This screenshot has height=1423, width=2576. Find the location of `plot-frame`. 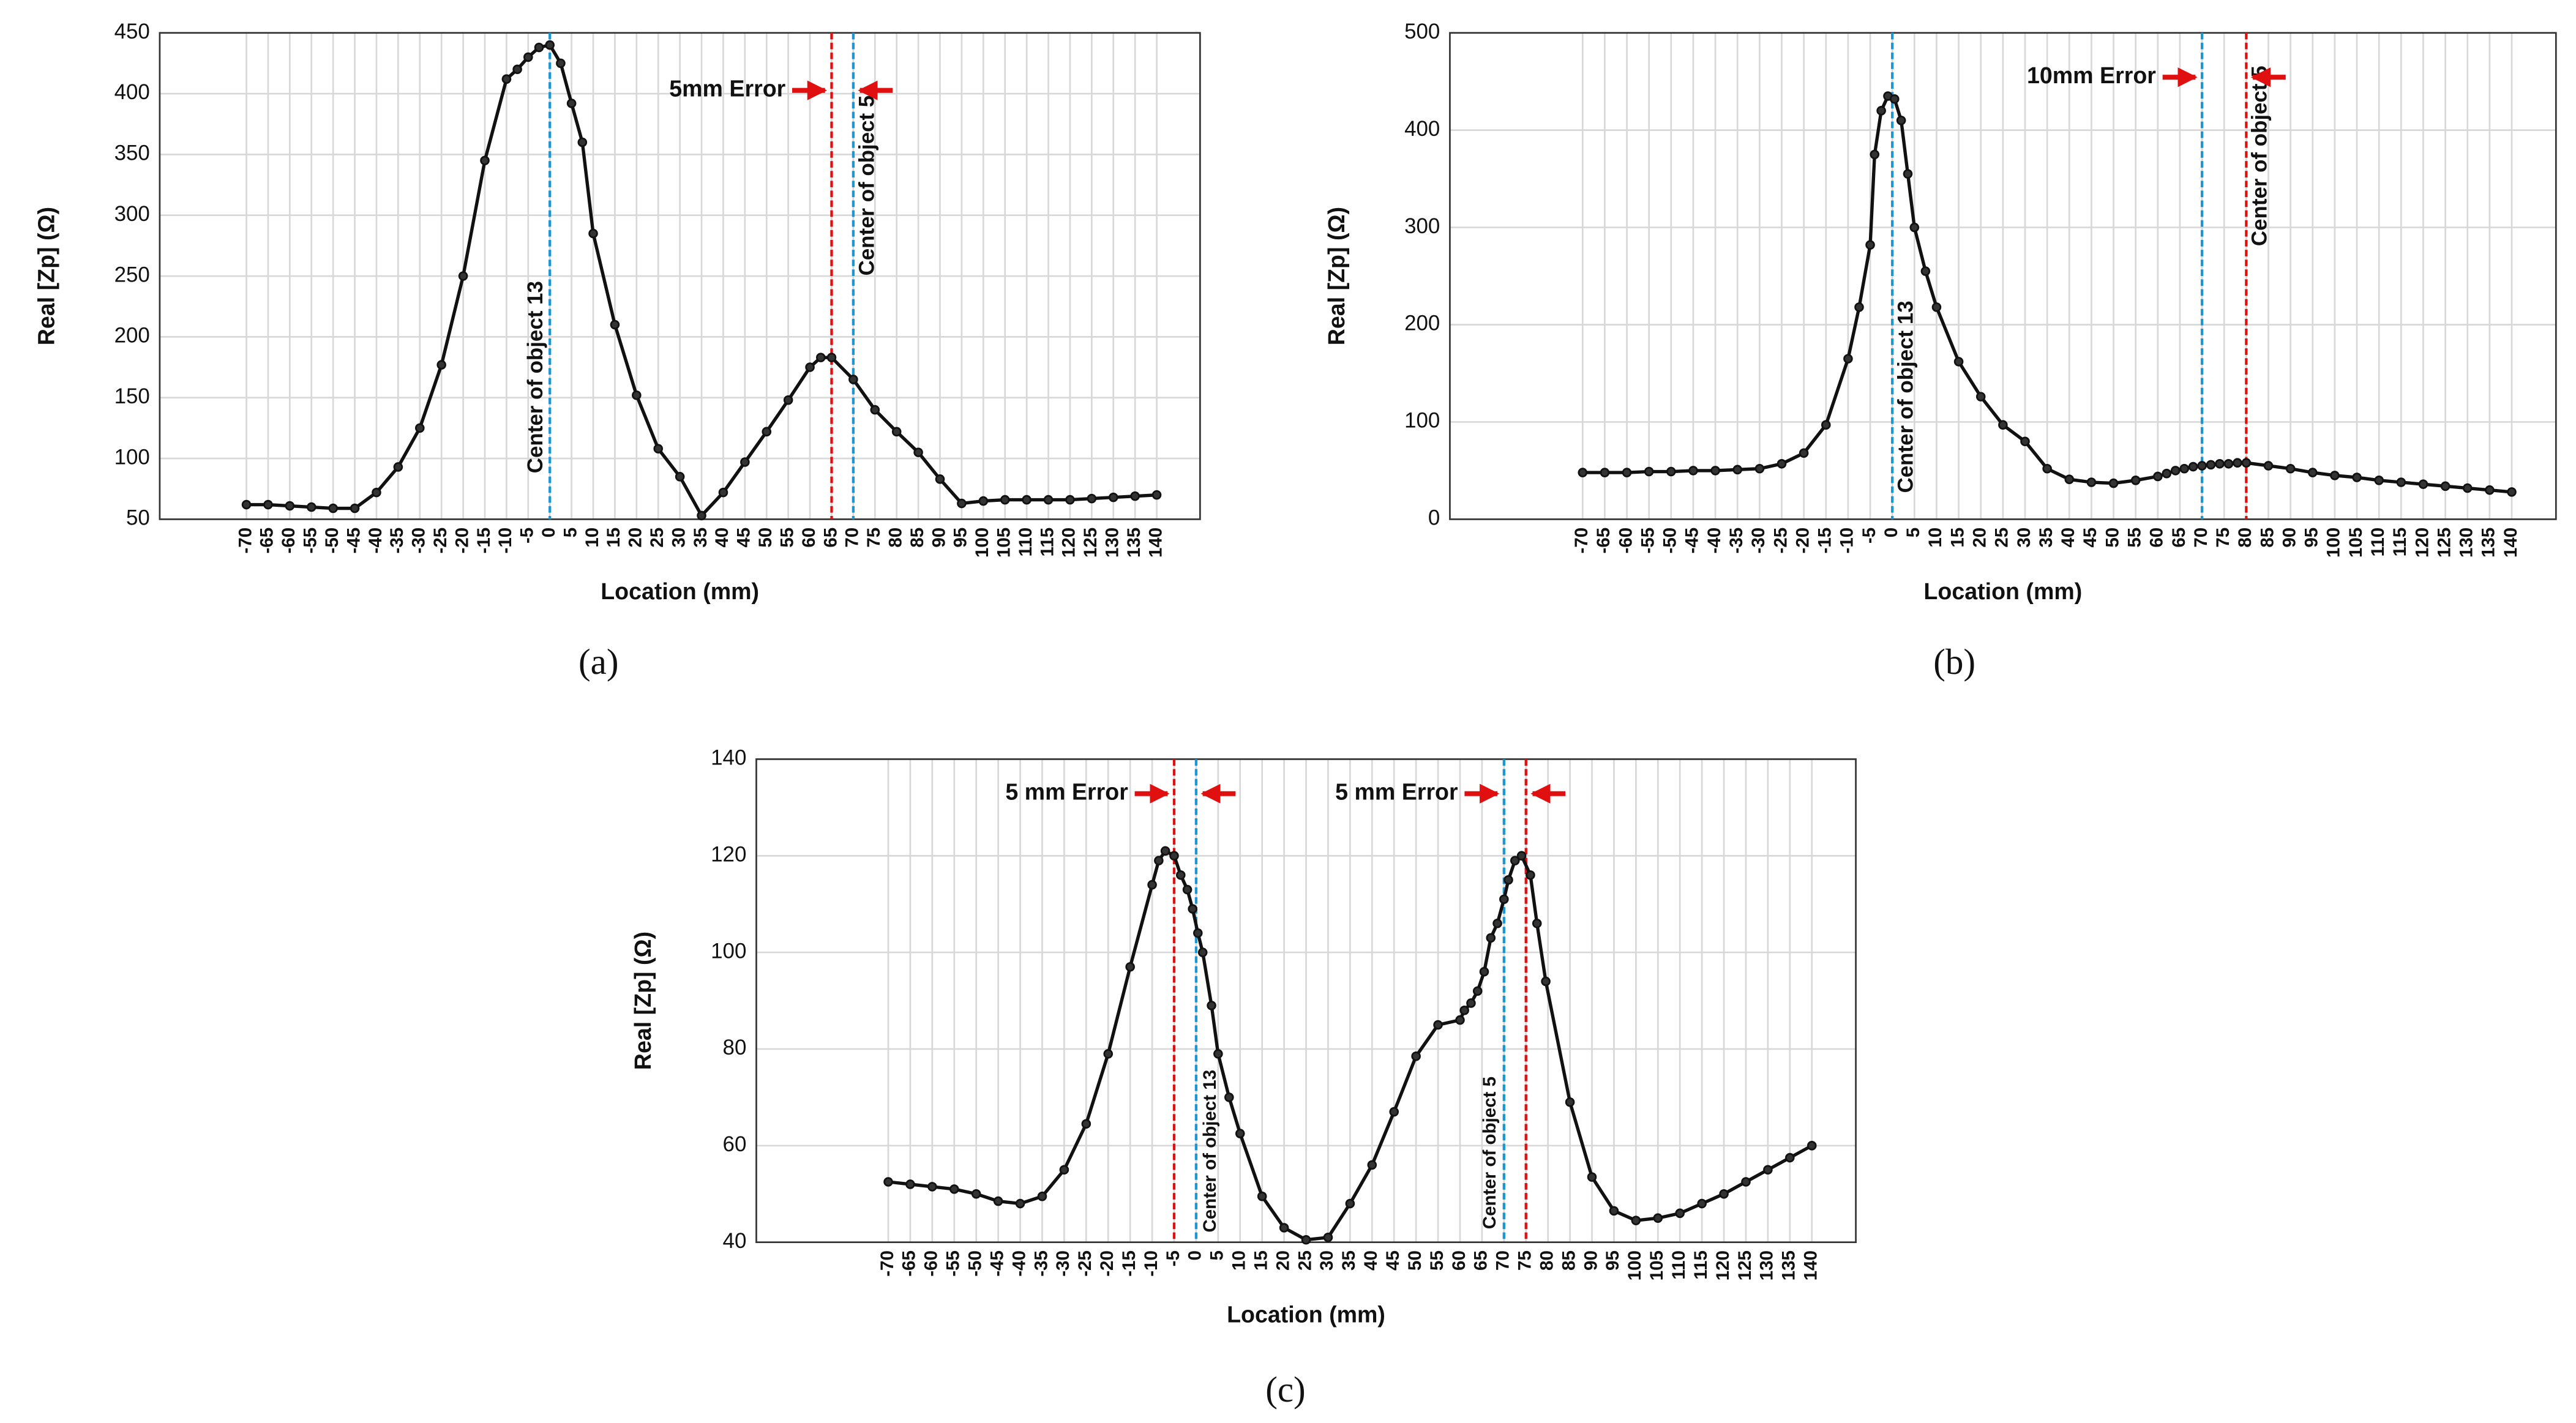

plot-frame is located at coordinates (2003, 276).